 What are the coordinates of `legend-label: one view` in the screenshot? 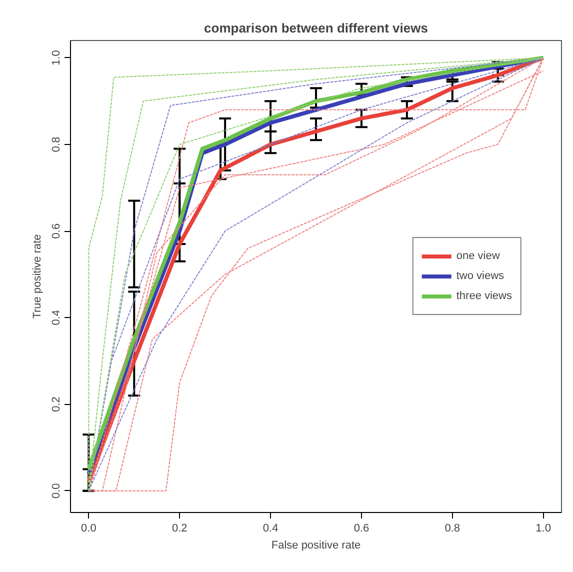 It's located at (478, 256).